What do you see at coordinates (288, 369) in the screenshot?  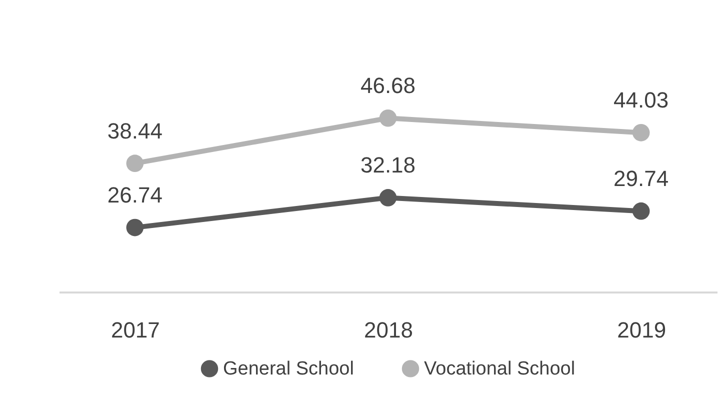 I see `legend-label: General School` at bounding box center [288, 369].